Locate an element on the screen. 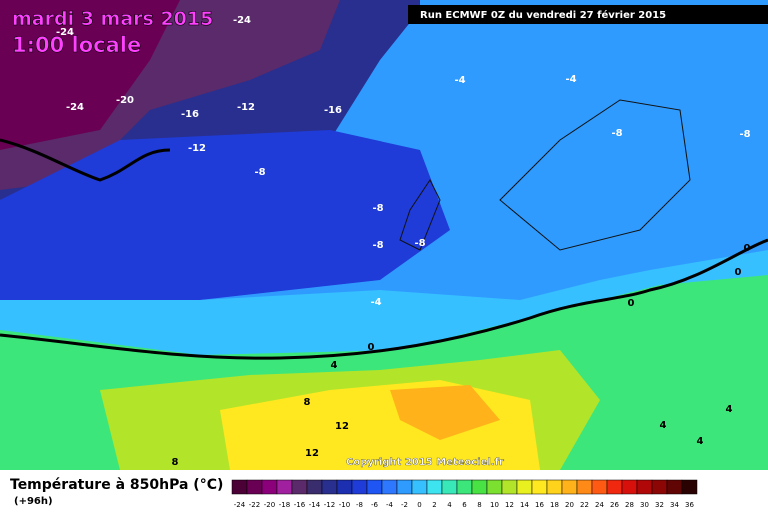  legend-tick-label: -14 is located at coordinates (315, 505).